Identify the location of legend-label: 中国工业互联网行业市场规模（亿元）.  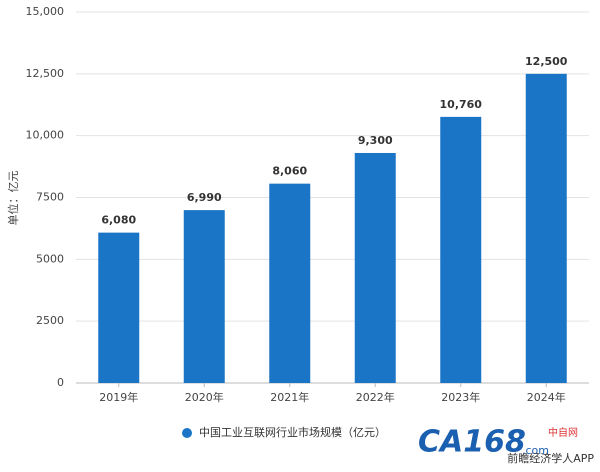
(292, 432).